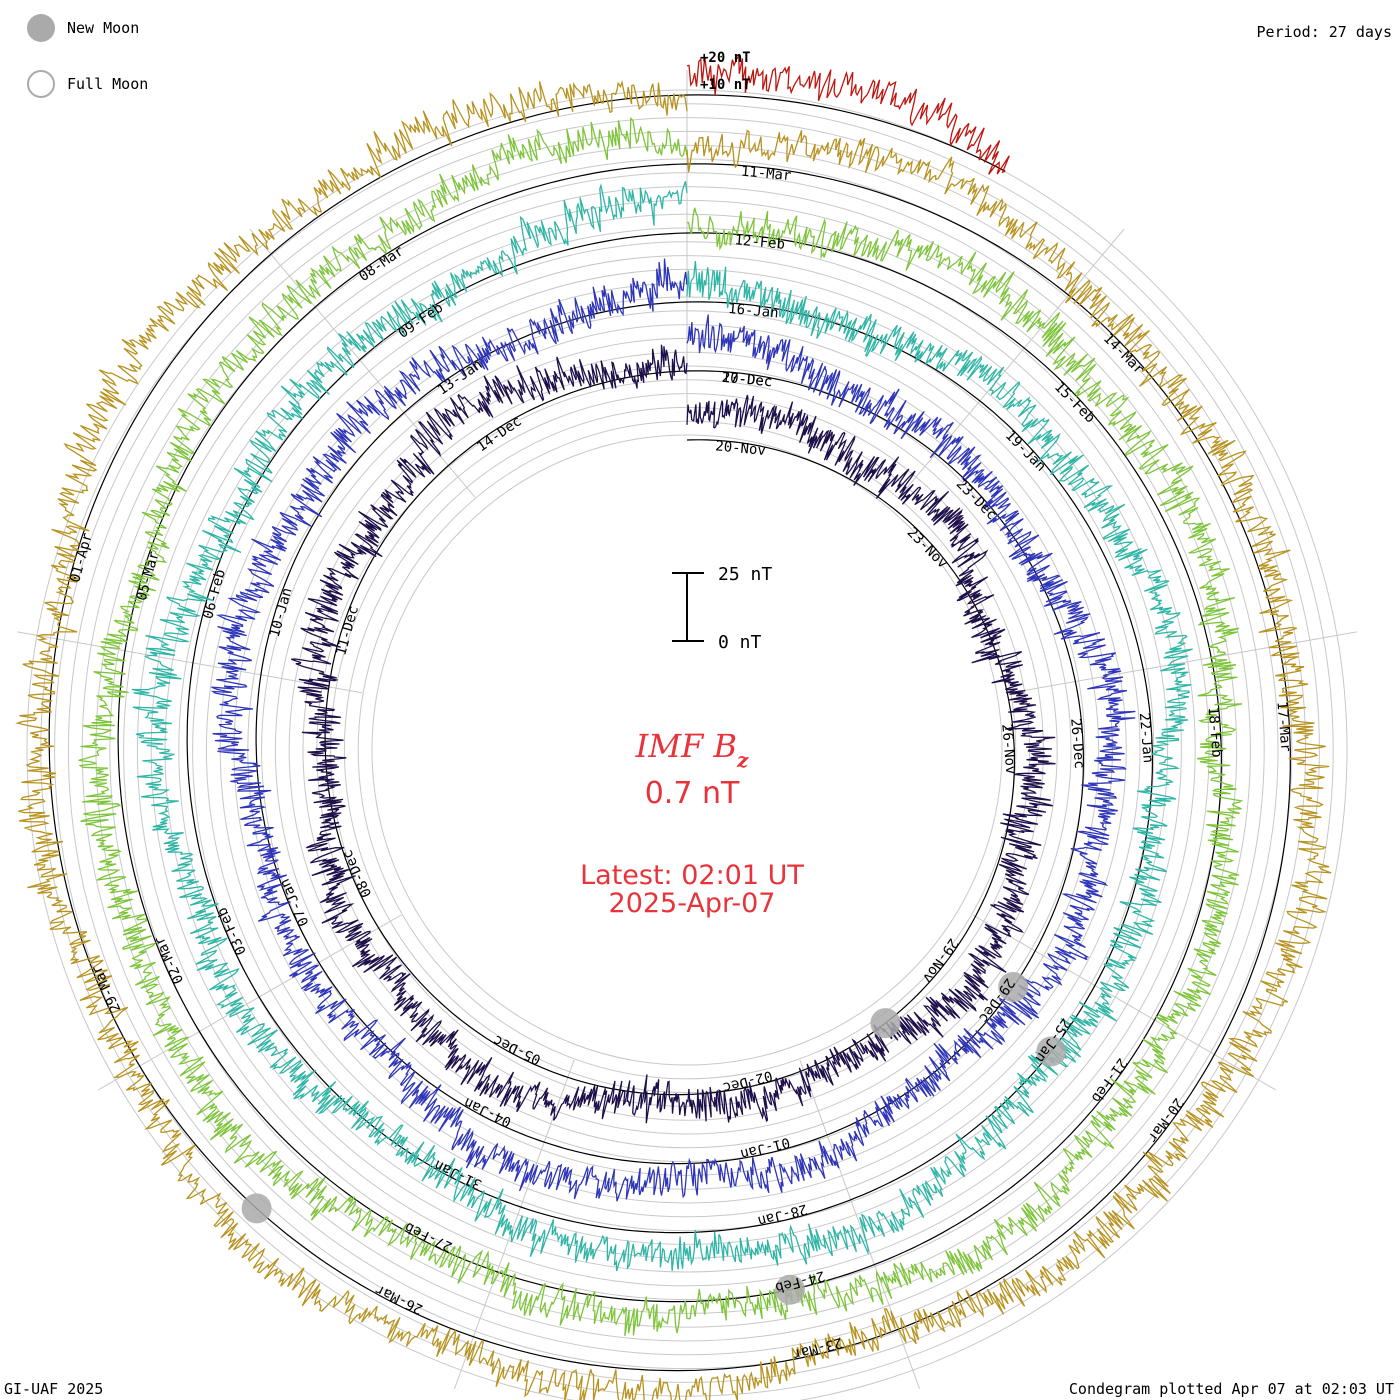 This screenshot has height=1400, width=1400. Describe the element at coordinates (1077, 744) in the screenshot. I see `date-label: 26-Dec` at that location.